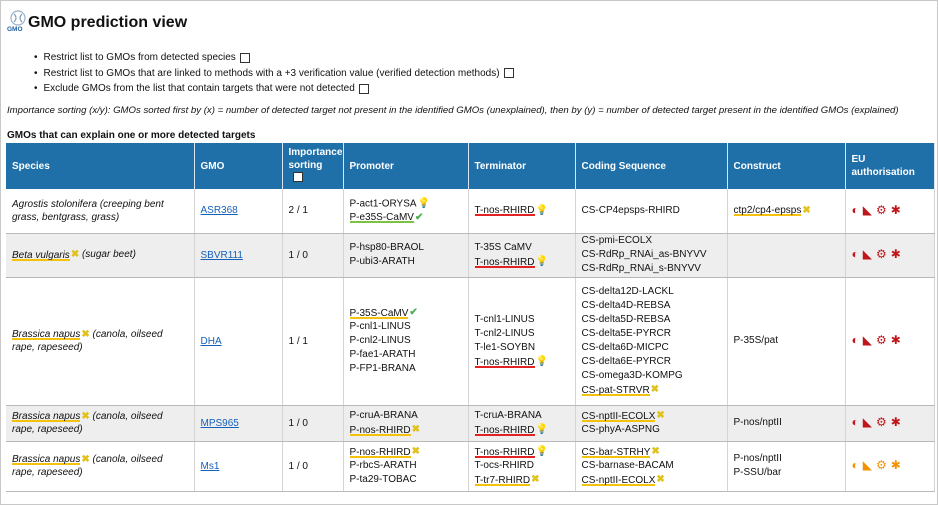 The width and height of the screenshot is (938, 505). I want to click on list-item: T-tr7-RHIRD✖, so click(522, 480).